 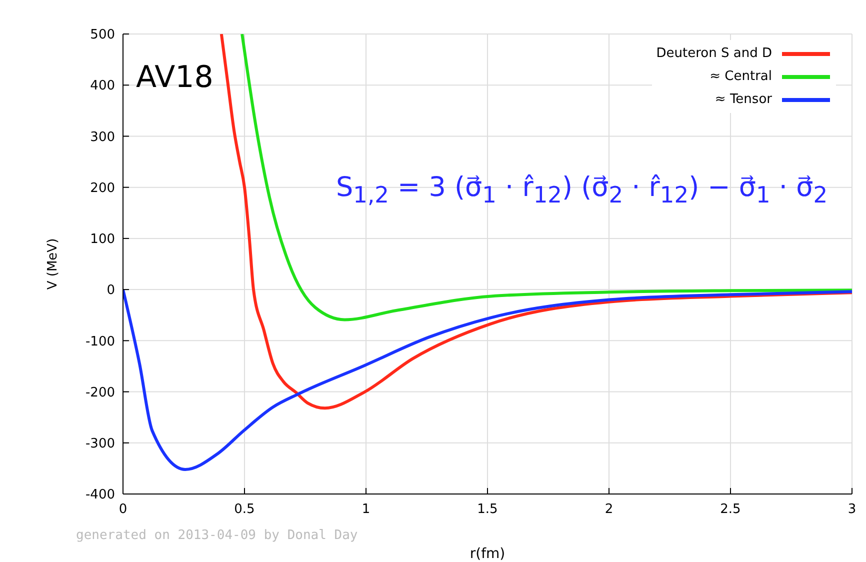 What do you see at coordinates (730, 510) in the screenshot?
I see `x-tick-label: 2.5` at bounding box center [730, 510].